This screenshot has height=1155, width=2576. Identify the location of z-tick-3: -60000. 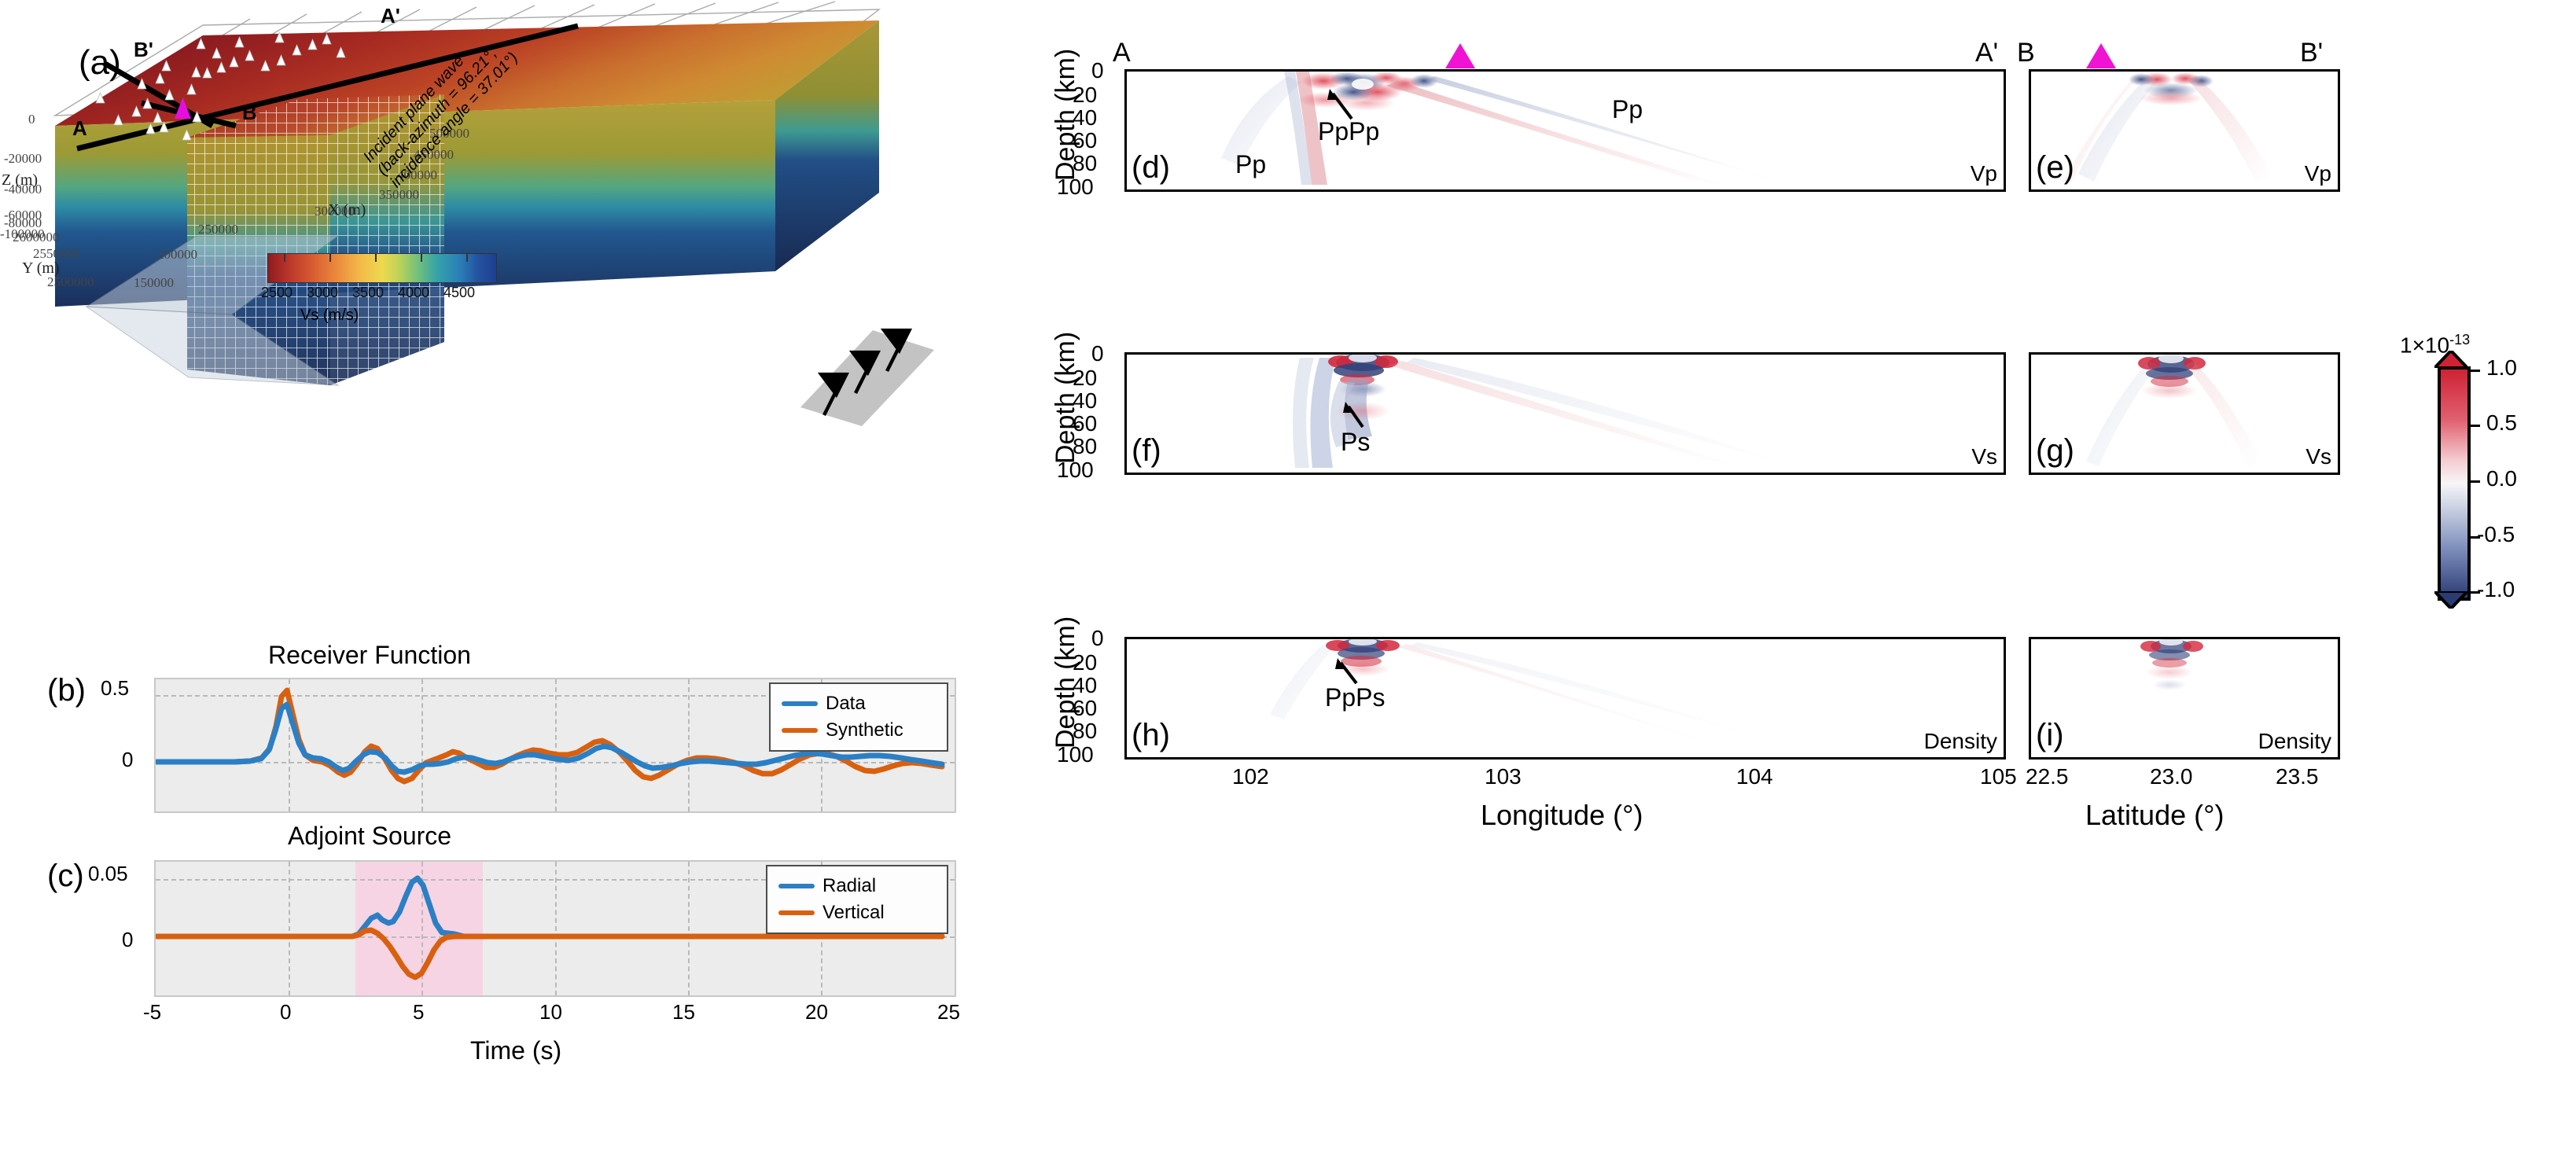
(23, 215).